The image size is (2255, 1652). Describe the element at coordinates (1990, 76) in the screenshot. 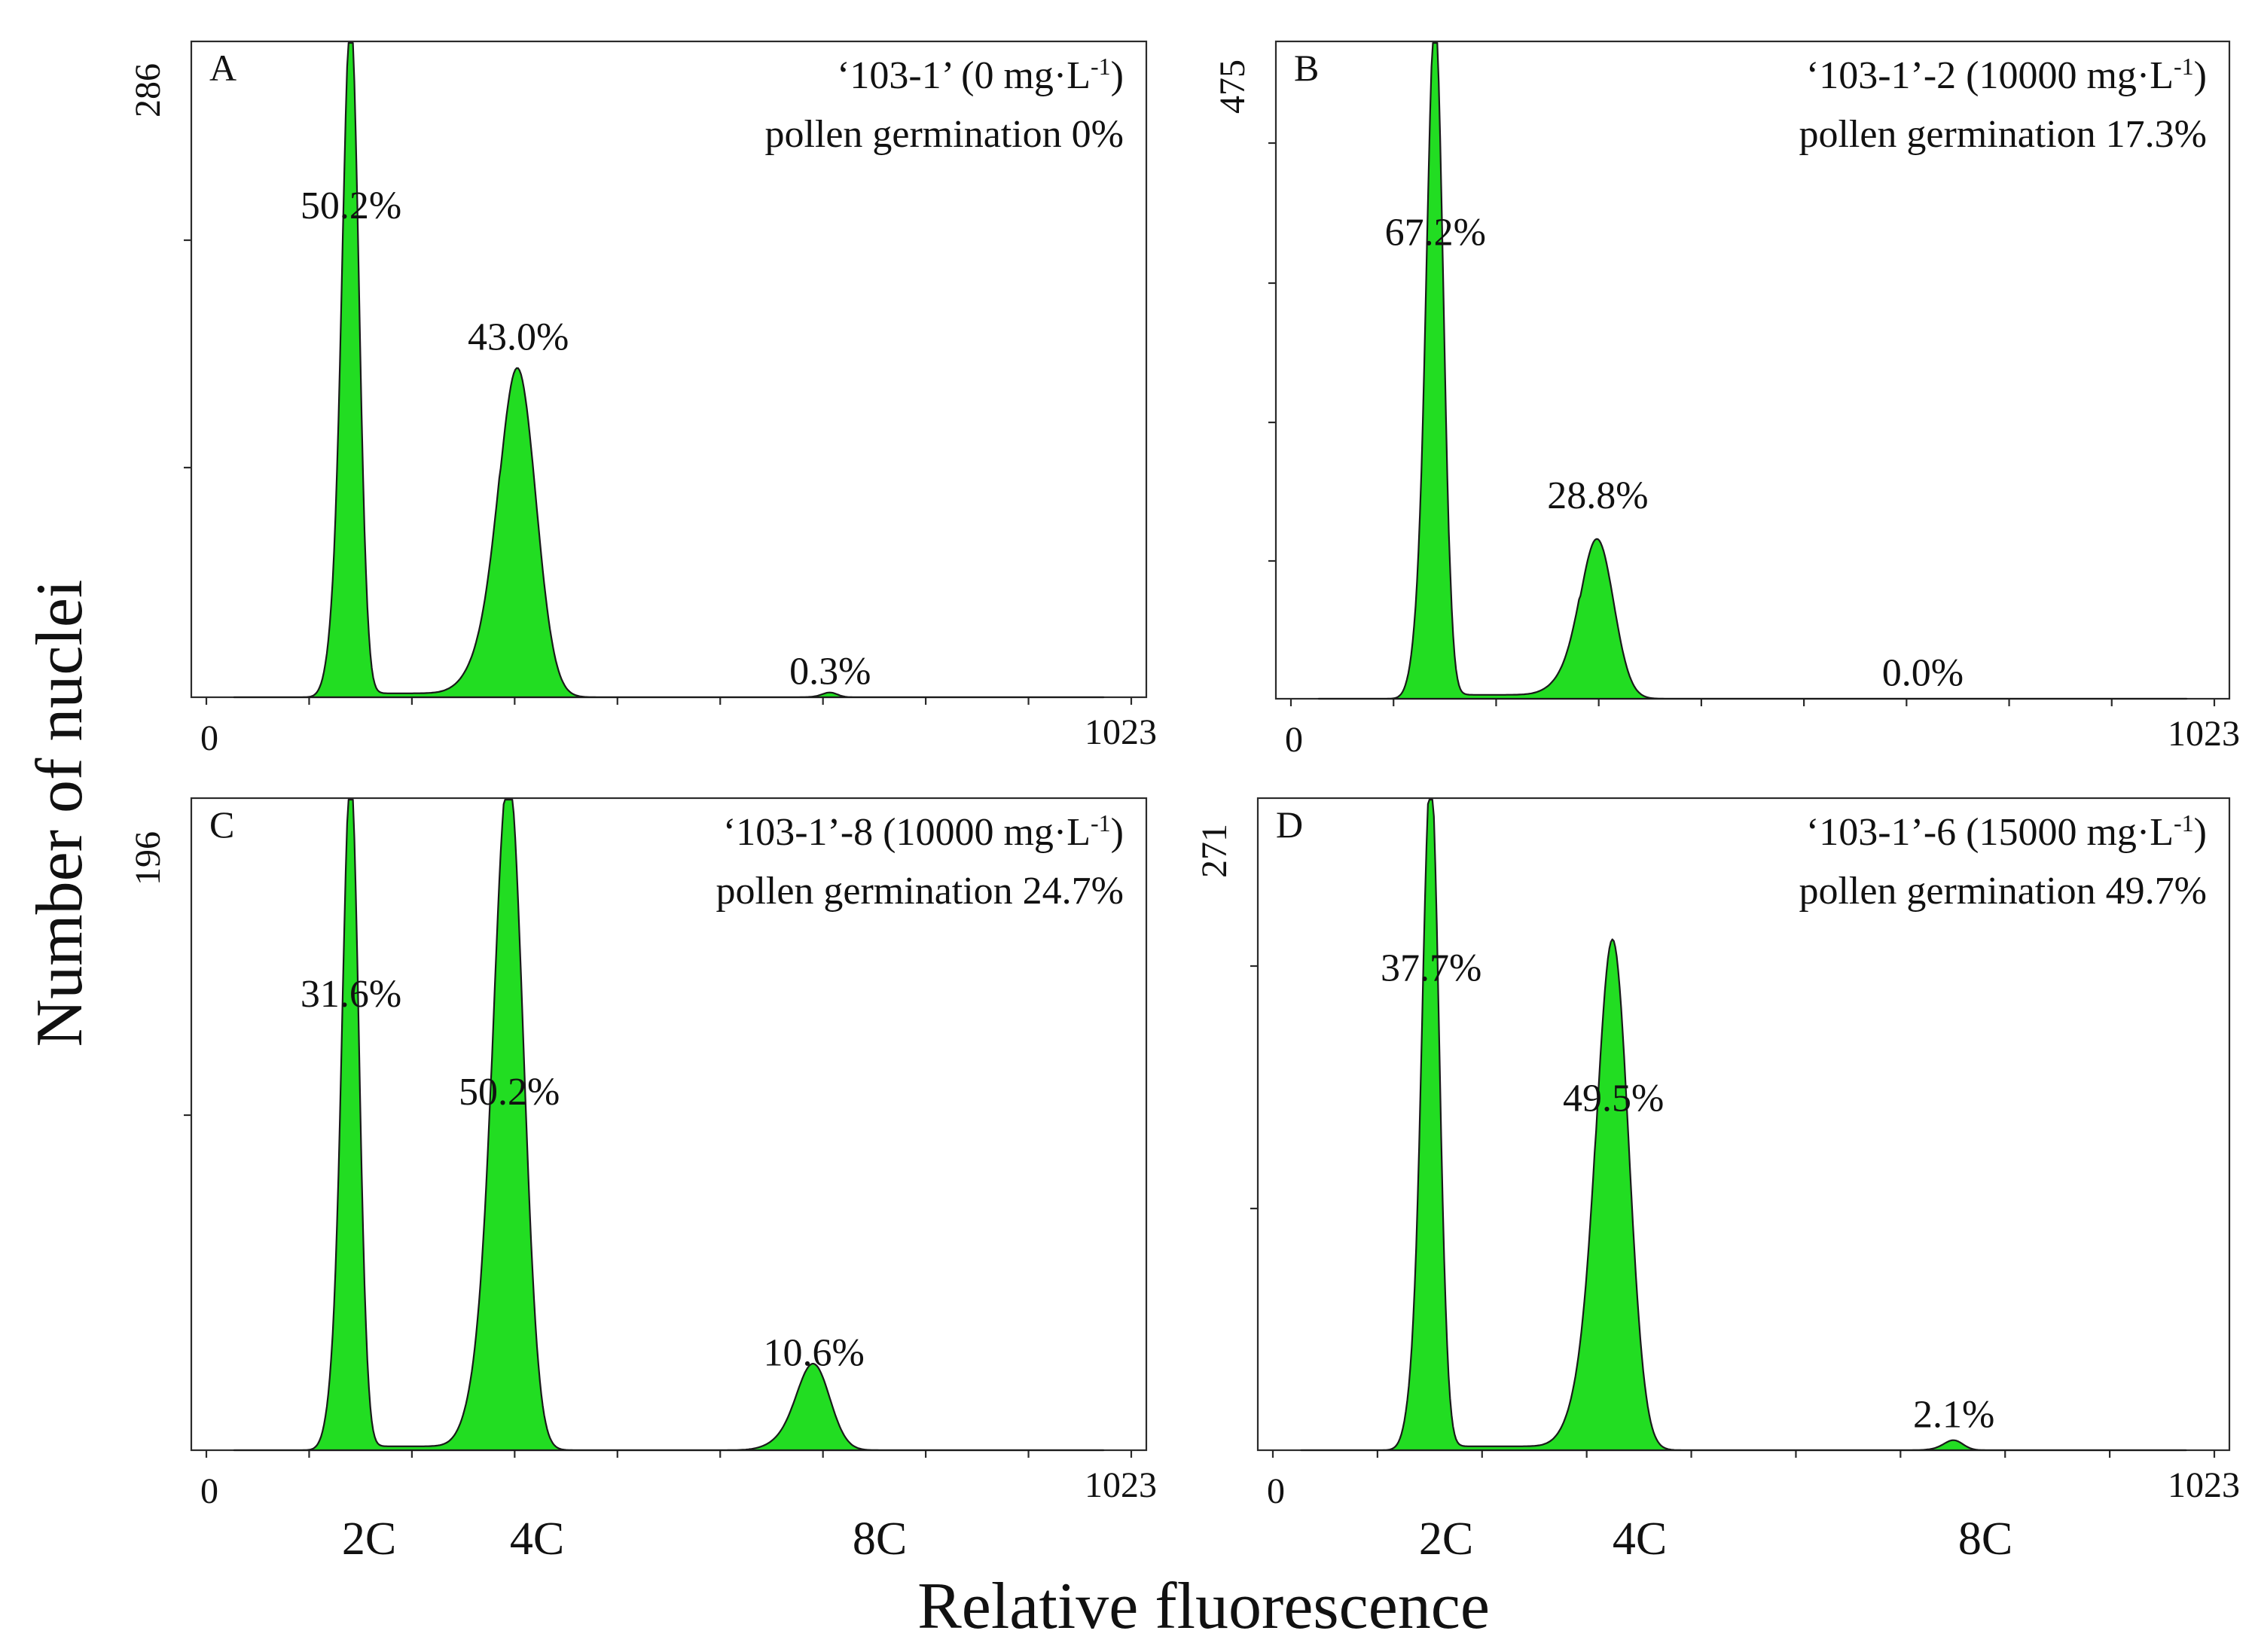

I see `panel-b-sample-text: ‘103-1’-2 (10000 mg·L` at that location.